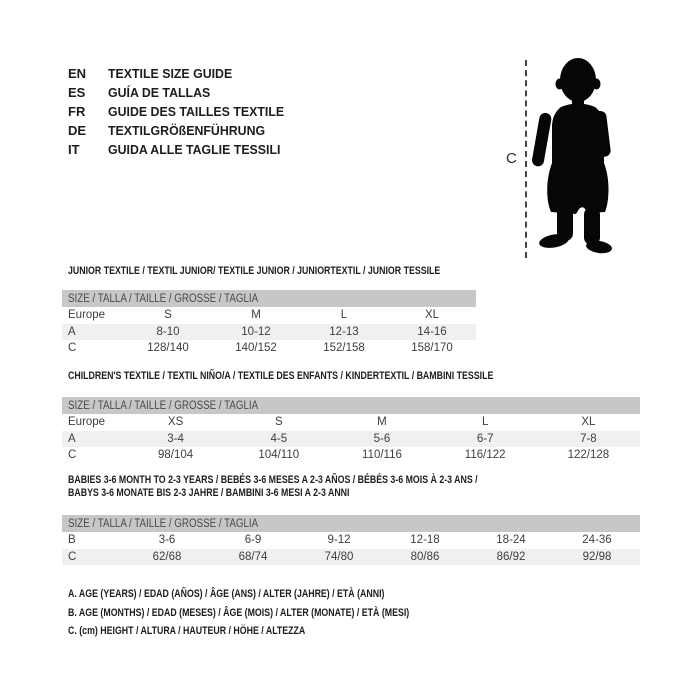  What do you see at coordinates (339, 540) in the screenshot?
I see `size-cell: 9-12` at bounding box center [339, 540].